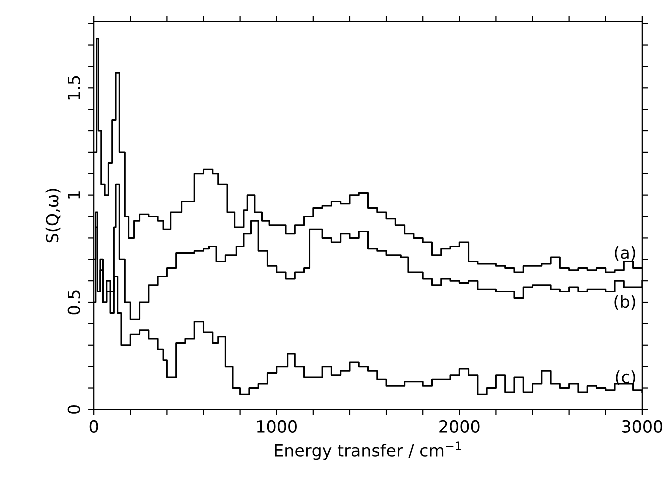  What do you see at coordinates (368, 451) in the screenshot?
I see `x-axis-title: Energy transfer / cm$^{−1}$` at bounding box center [368, 451].